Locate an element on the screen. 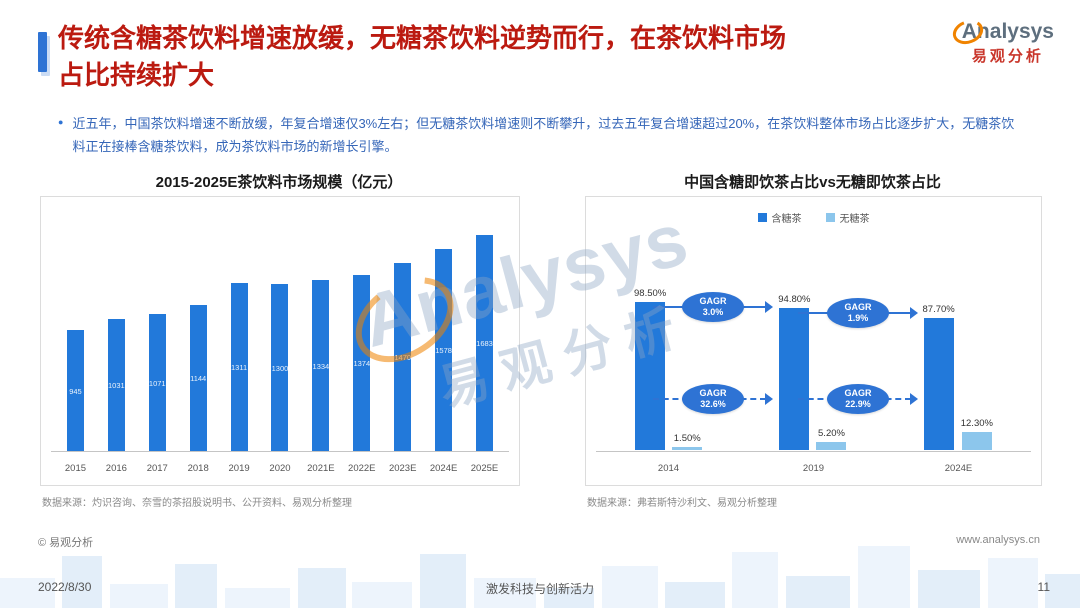  cagr-oval: GAGR 3.0% is located at coordinates (713, 307).